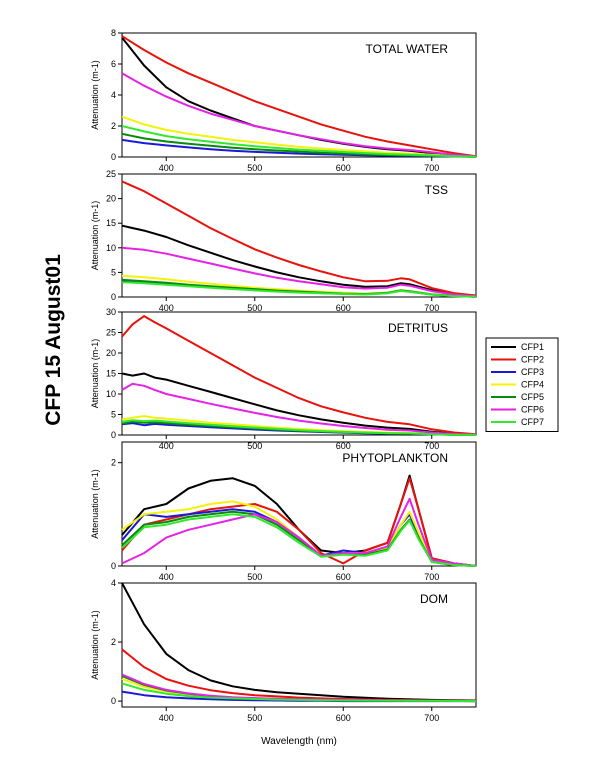 The height and width of the screenshot is (776, 600). I want to click on panel-title: DOM, so click(434, 599).